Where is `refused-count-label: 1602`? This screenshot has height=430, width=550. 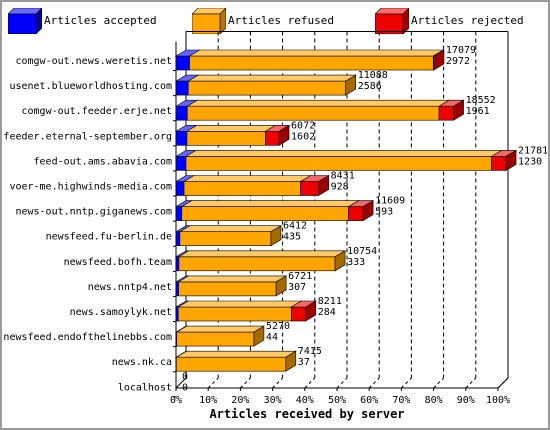 refused-count-label: 1602 is located at coordinates (303, 136).